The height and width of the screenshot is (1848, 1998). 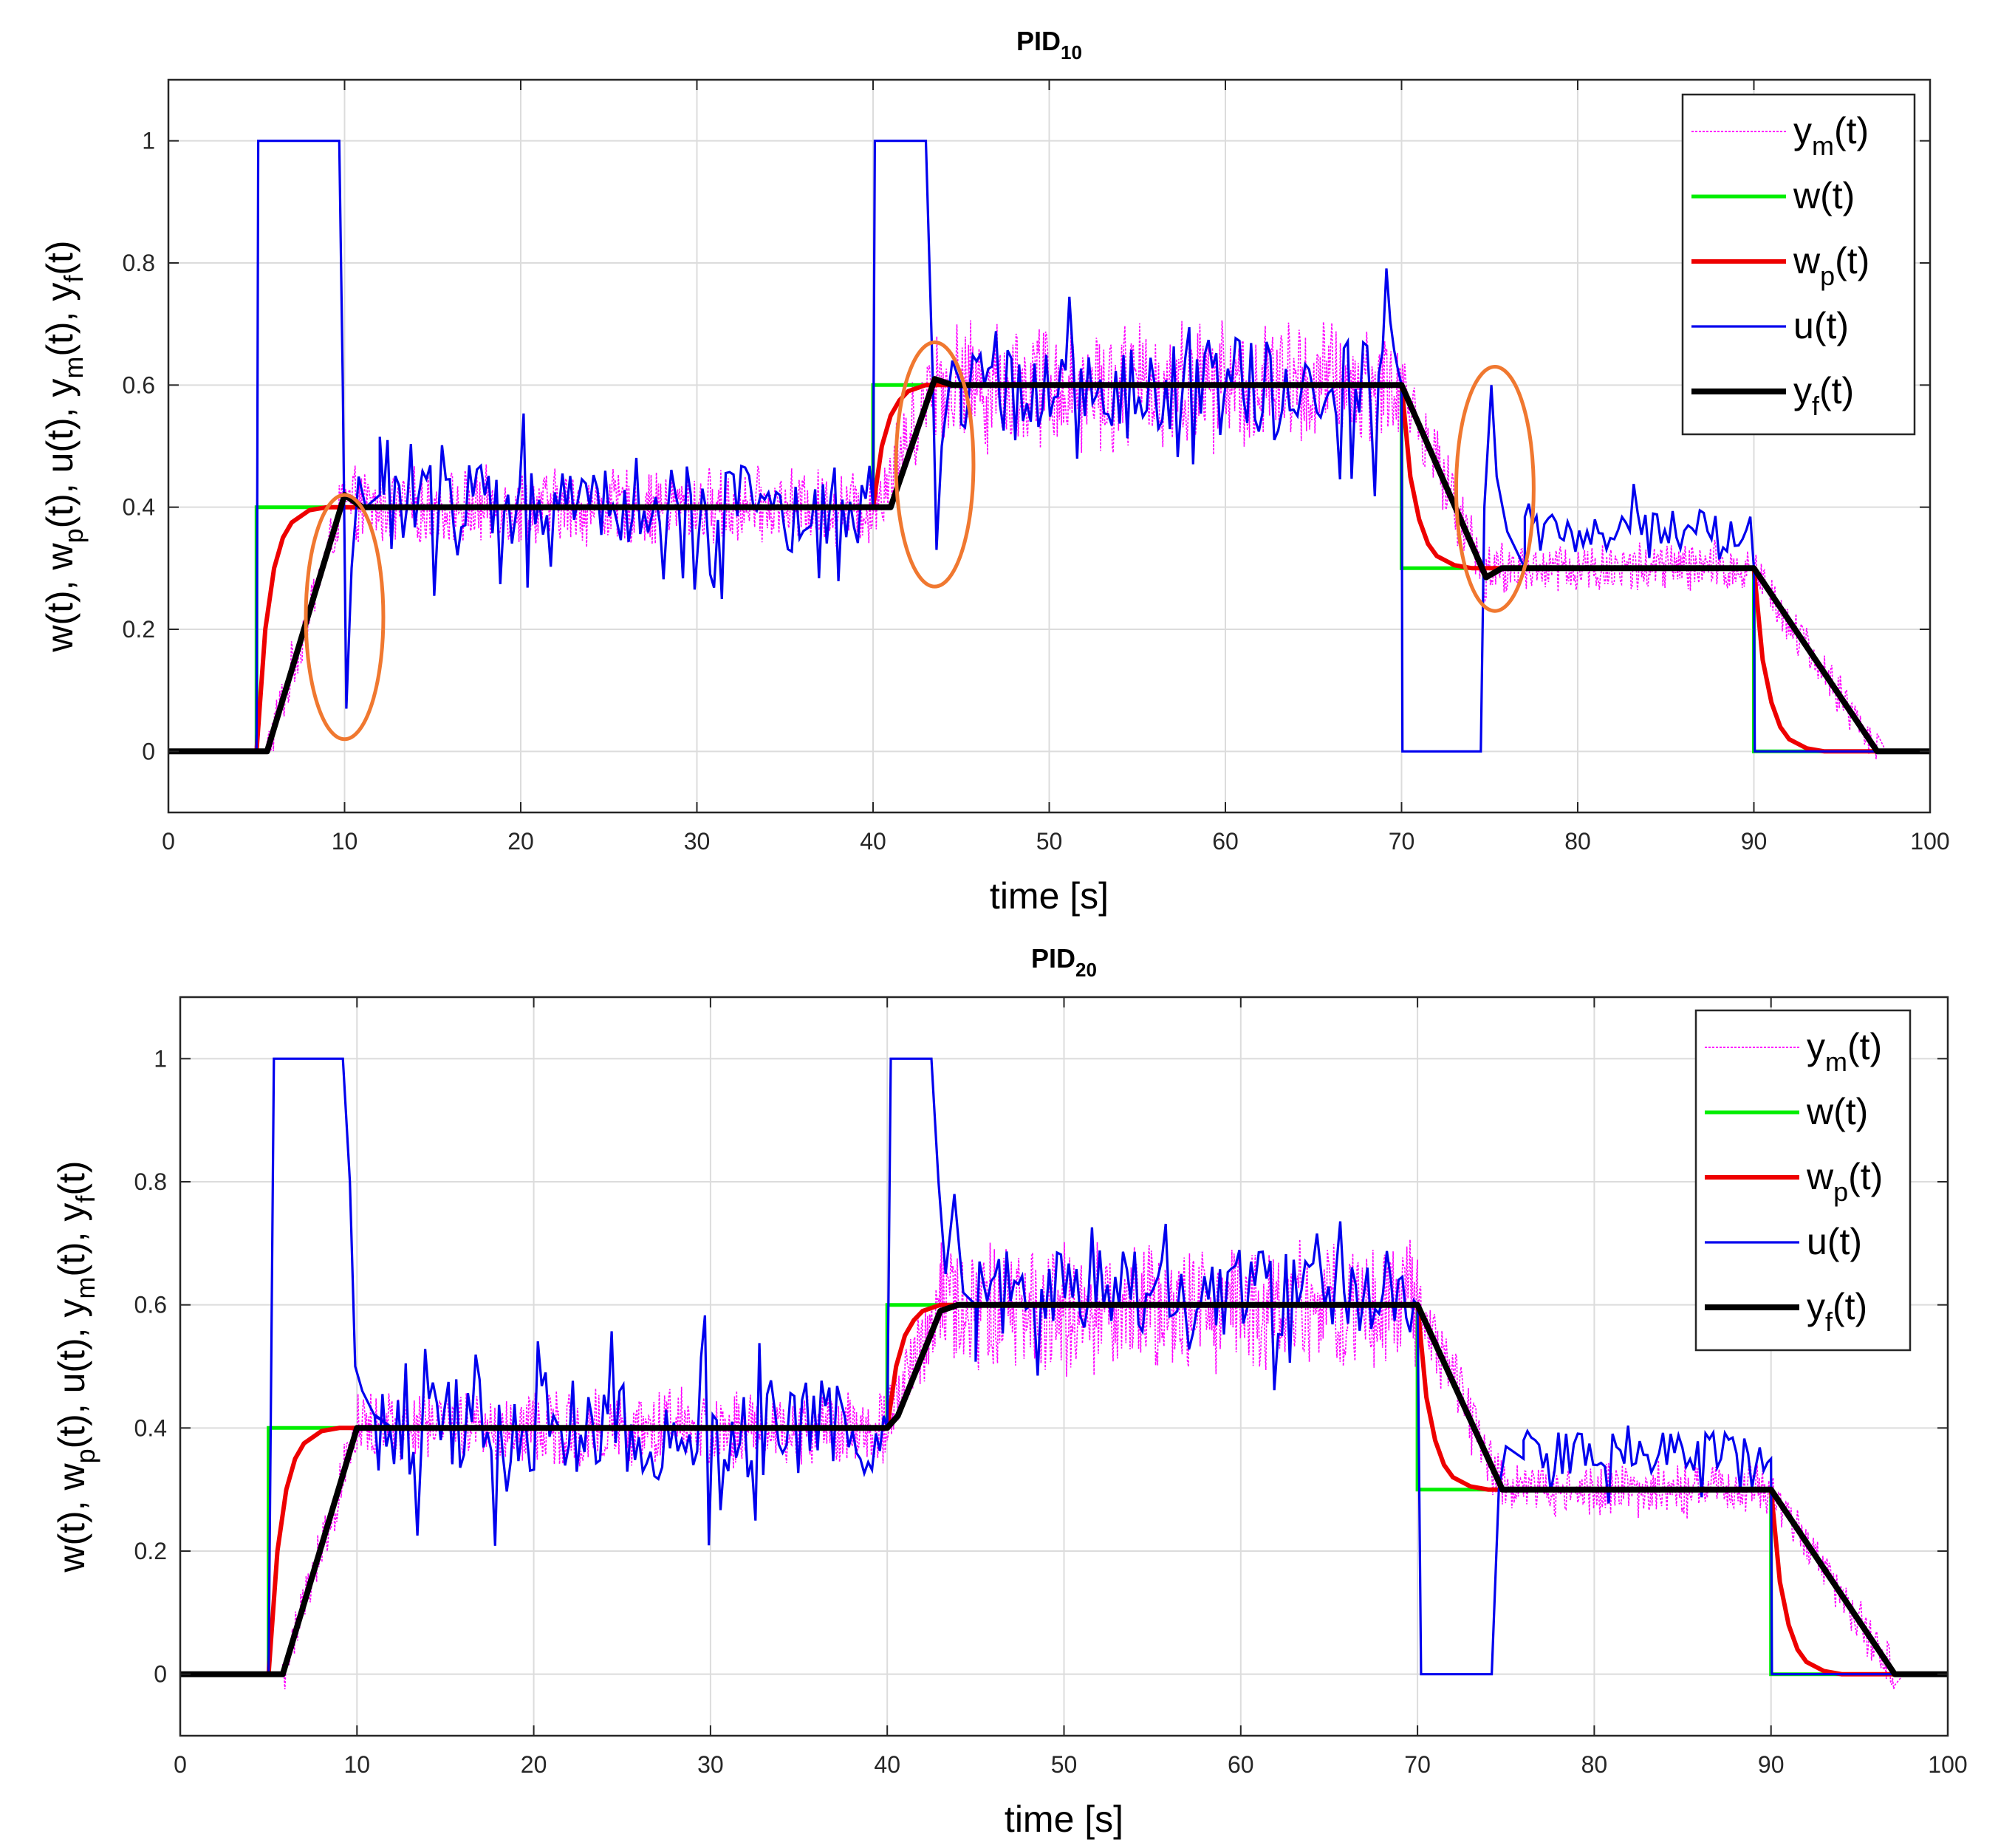 I want to click on y-tick-label: 0.6, so click(x=150, y=1305).